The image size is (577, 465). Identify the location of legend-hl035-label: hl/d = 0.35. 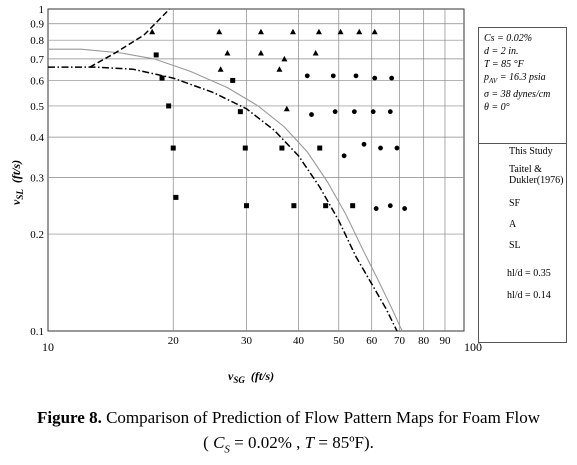
(529, 273).